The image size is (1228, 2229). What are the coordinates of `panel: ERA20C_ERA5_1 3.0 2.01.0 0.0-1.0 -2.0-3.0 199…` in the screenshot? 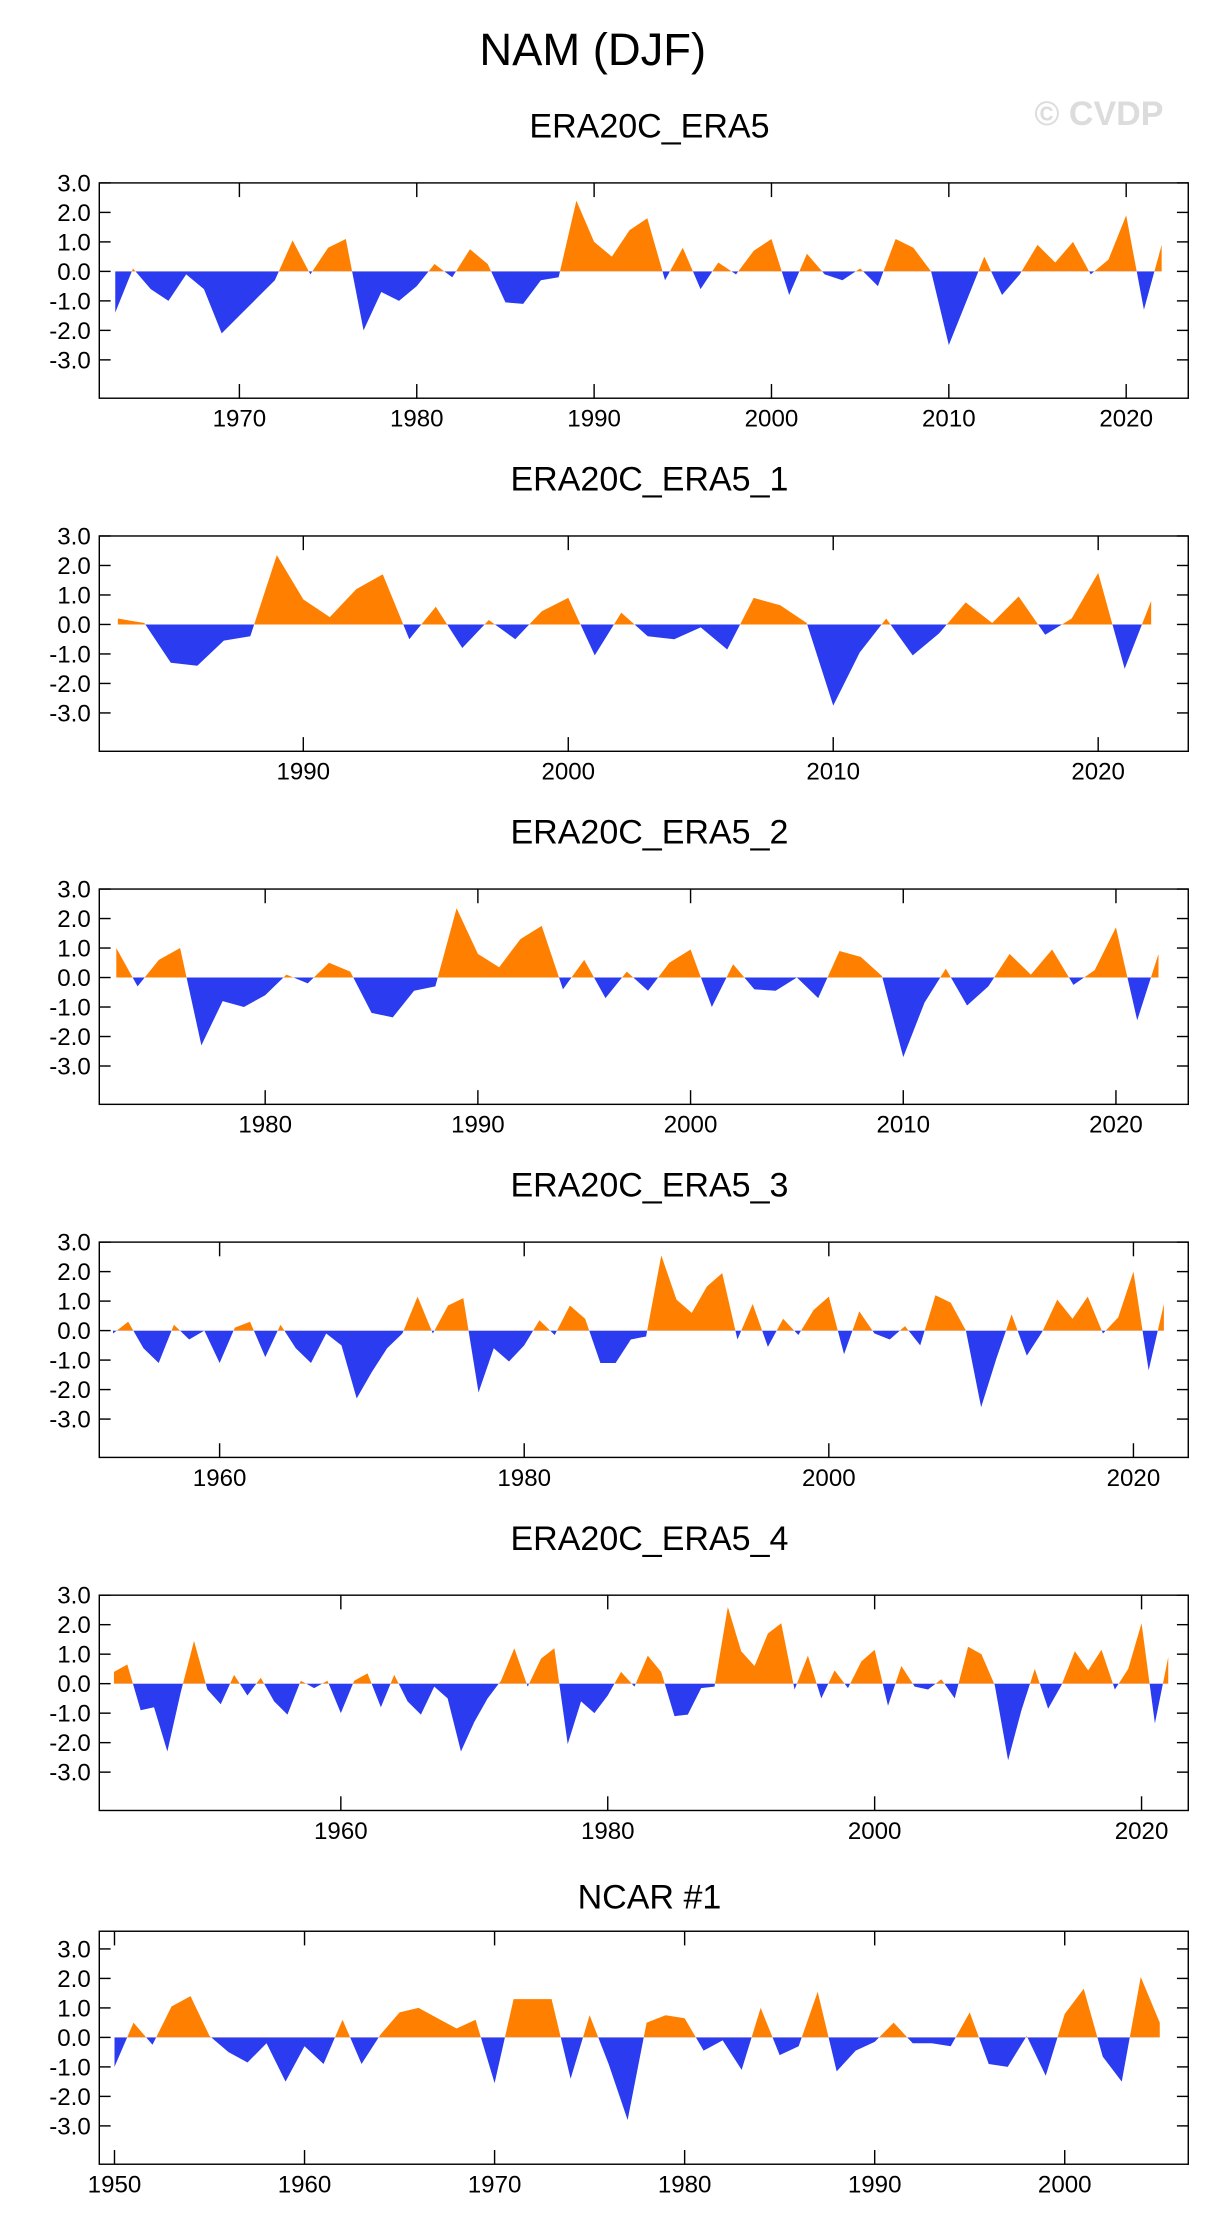 It's located at (619, 623).